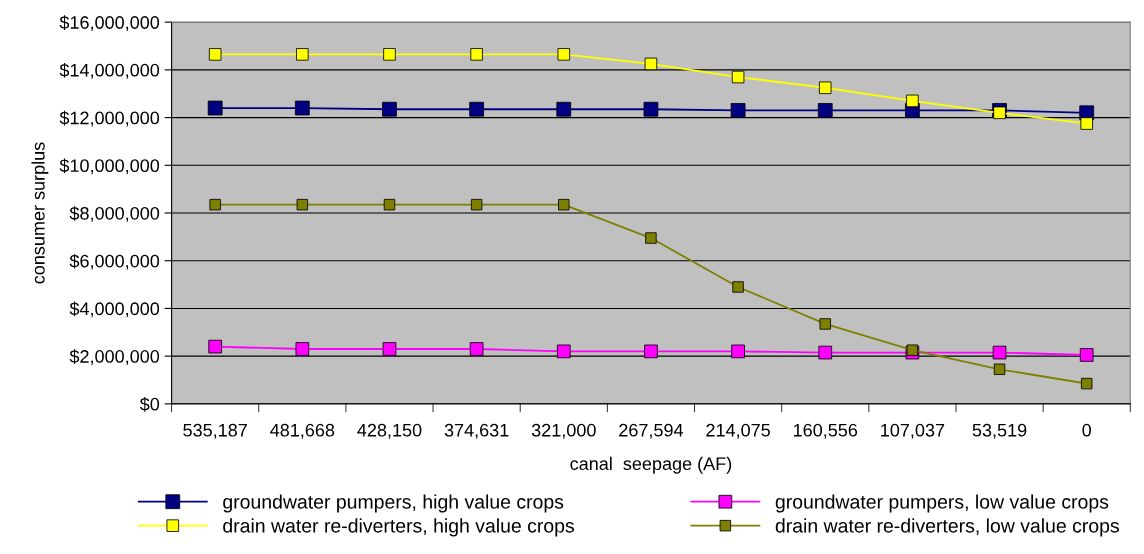 The height and width of the screenshot is (554, 1144). What do you see at coordinates (114, 309) in the screenshot?
I see `y-tick-label: $4,000,000` at bounding box center [114, 309].